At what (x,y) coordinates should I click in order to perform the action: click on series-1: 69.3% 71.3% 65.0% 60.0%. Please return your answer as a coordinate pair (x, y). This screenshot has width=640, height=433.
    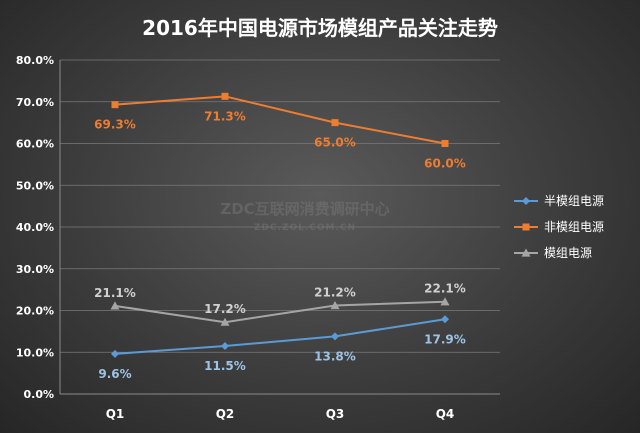
    Looking at the image, I should click on (280, 131).